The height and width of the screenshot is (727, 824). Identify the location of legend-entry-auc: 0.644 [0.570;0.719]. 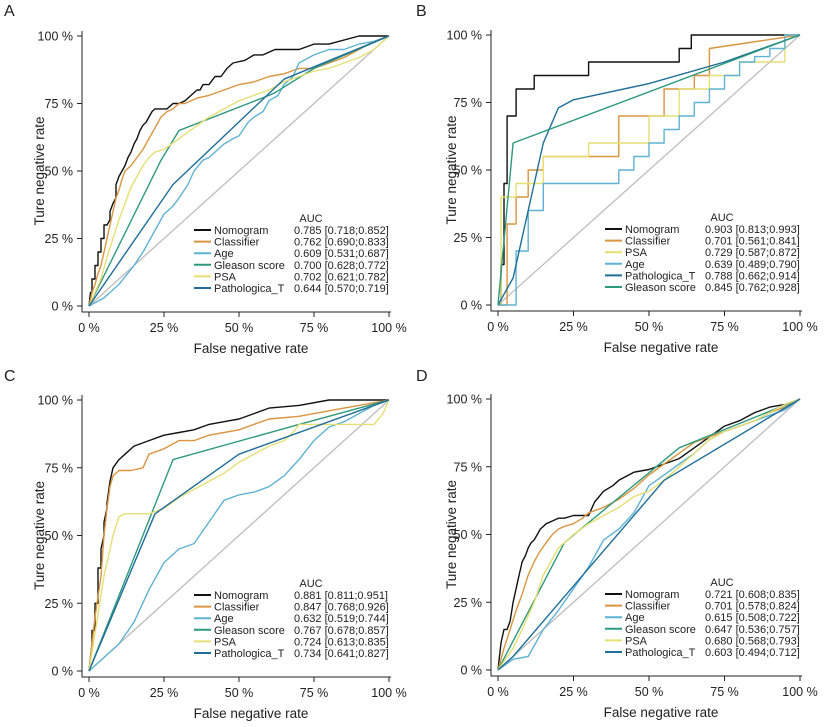
(341, 289).